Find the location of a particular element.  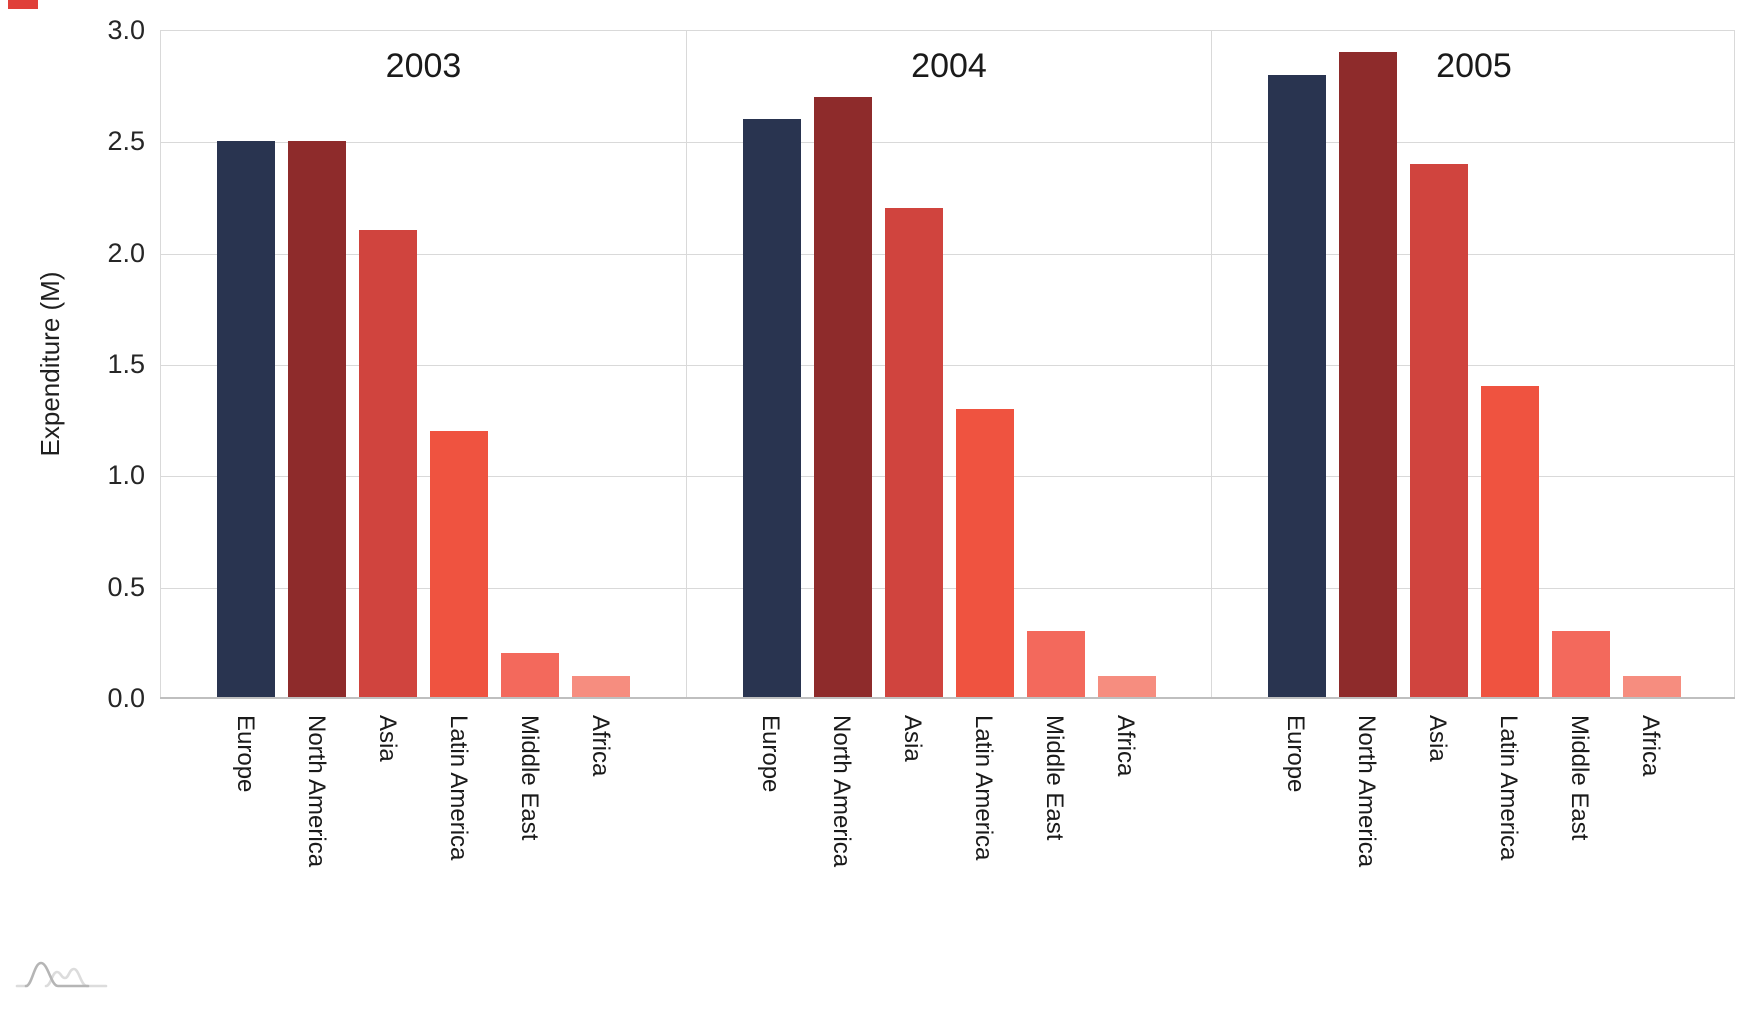

bar-2004-middle-east is located at coordinates (1056, 664).